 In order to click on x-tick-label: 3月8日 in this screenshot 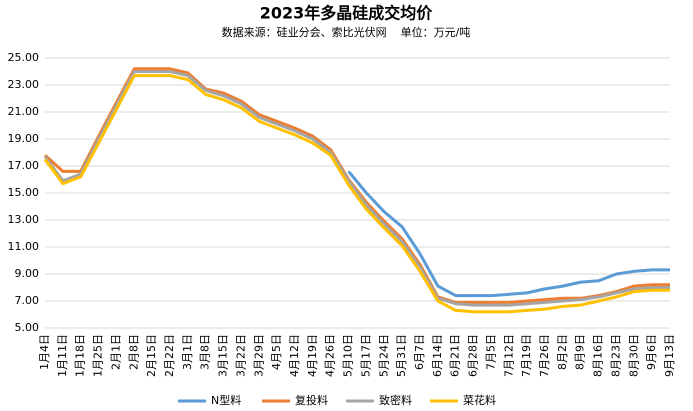, I will do `click(205, 352)`.